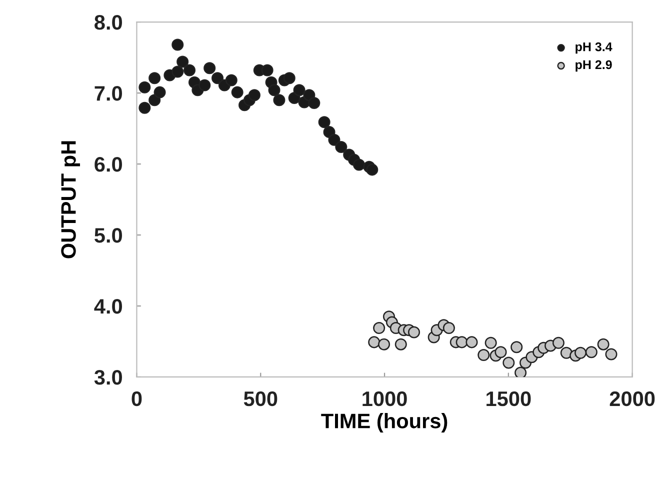  What do you see at coordinates (108, 93) in the screenshot?
I see `y-tick-label: 7.0` at bounding box center [108, 93].